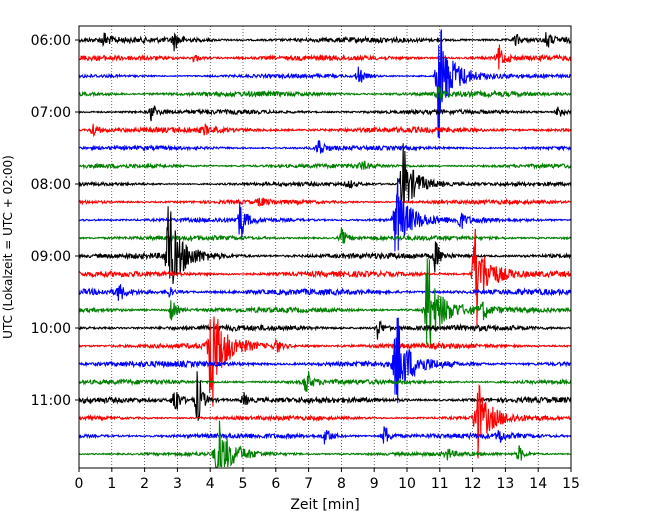  Describe the element at coordinates (79, 484) in the screenshot. I see `x-tick-label: 0` at that location.